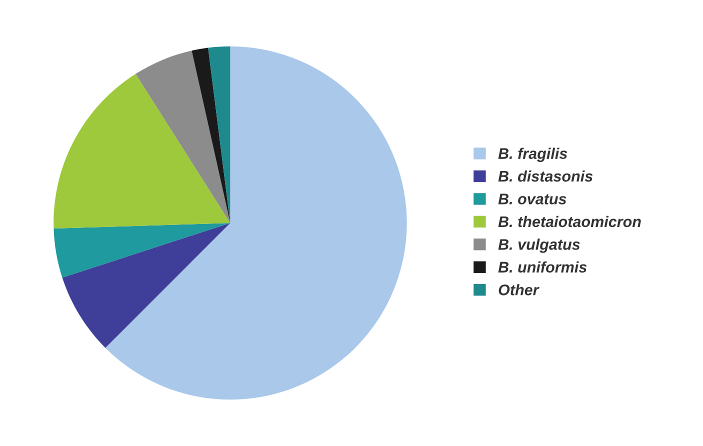  I want to click on legend-label: B. thetaiotaomicron, so click(569, 222).